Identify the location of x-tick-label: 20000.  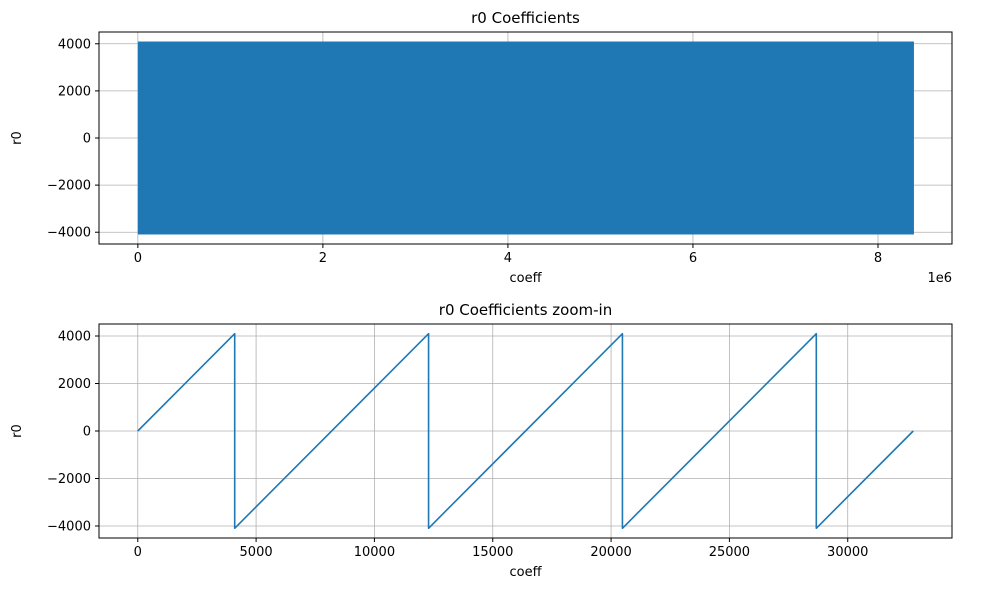
(610, 552).